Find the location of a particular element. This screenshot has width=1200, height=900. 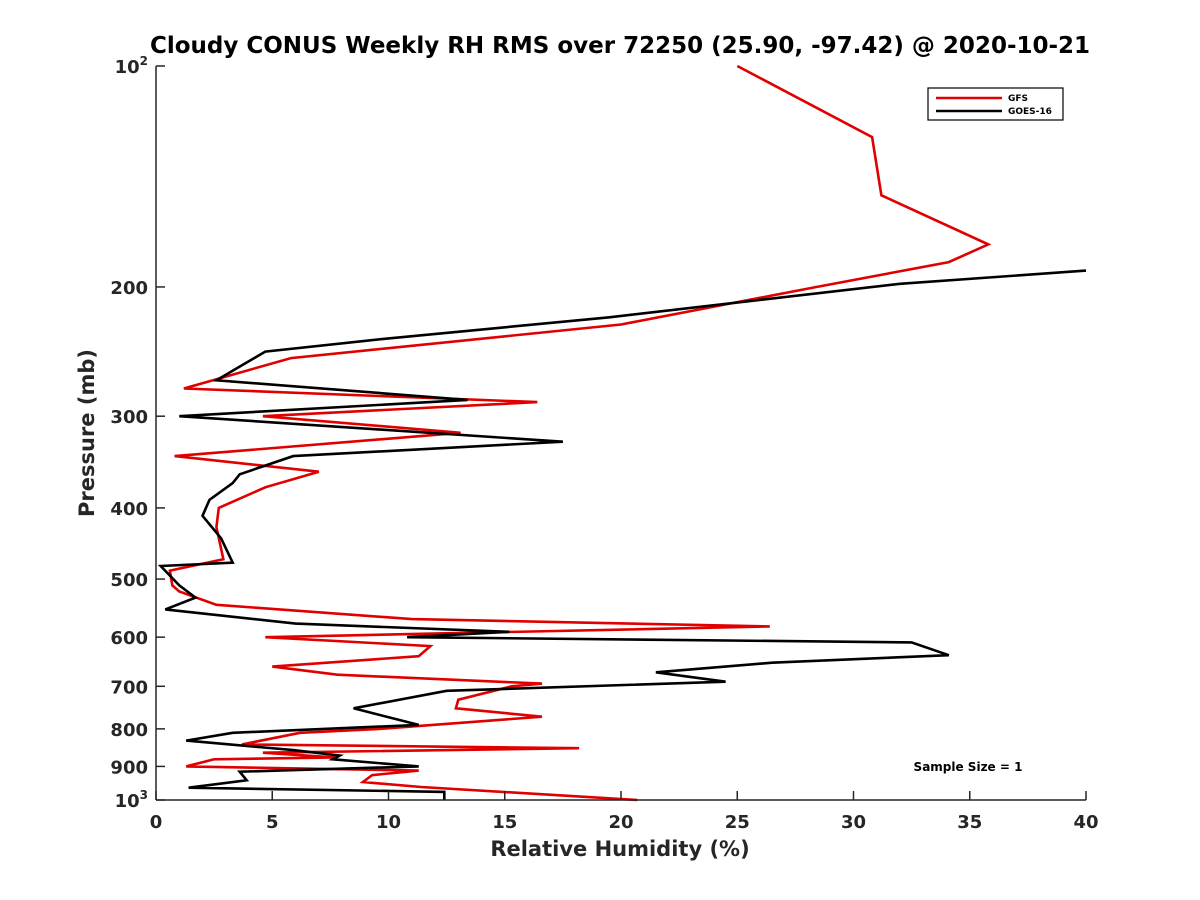

x-tick-label: 20 is located at coordinates (620, 822).